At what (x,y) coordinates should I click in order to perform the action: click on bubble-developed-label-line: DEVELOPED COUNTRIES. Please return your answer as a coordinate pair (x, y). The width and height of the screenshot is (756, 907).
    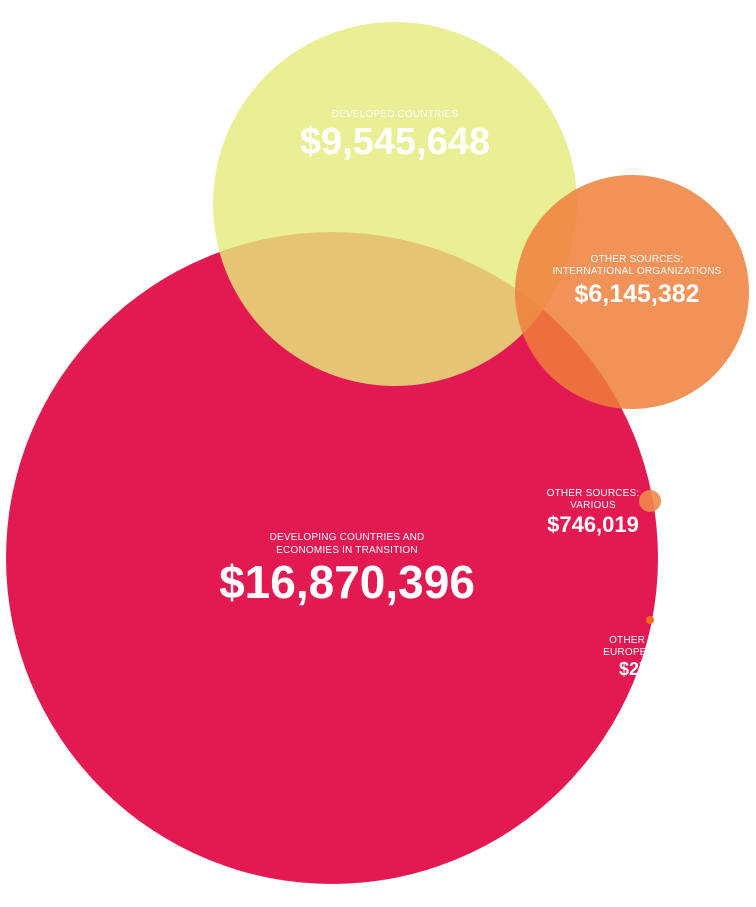
    Looking at the image, I should click on (395, 114).